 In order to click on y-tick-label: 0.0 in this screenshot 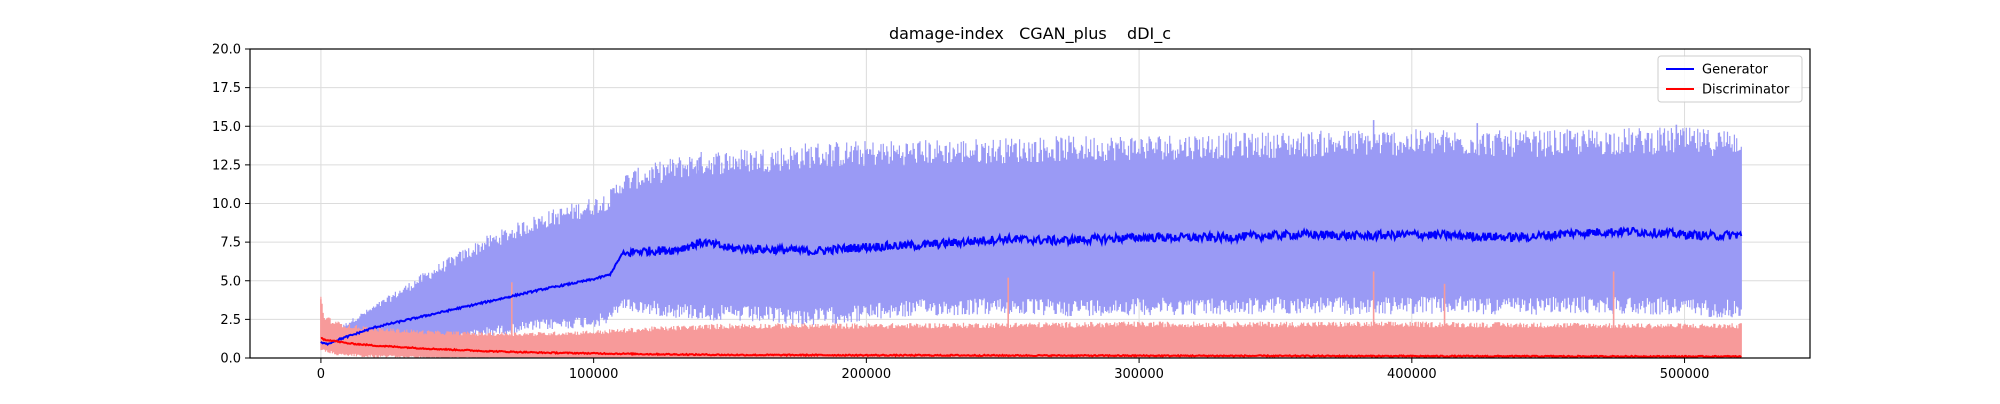, I will do `click(230, 359)`.